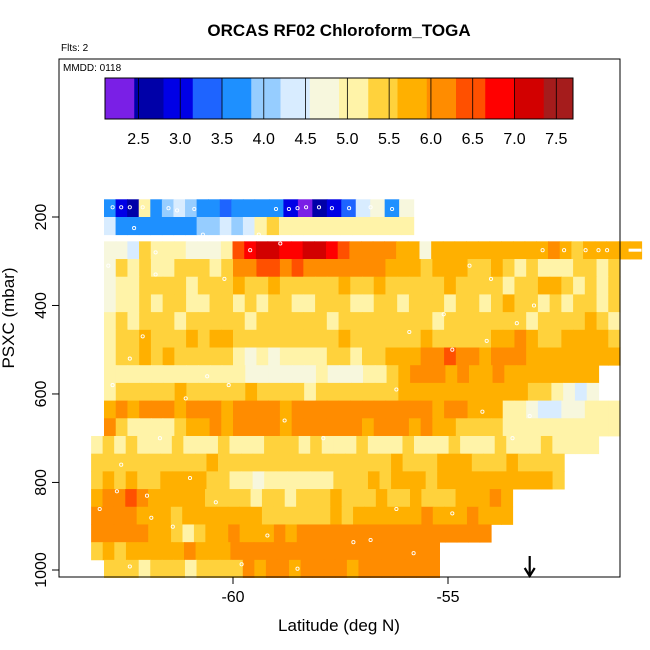 Image resolution: width=650 pixels, height=650 pixels. Describe the element at coordinates (41, 570) in the screenshot. I see `y-tick-label: 1000` at that location.